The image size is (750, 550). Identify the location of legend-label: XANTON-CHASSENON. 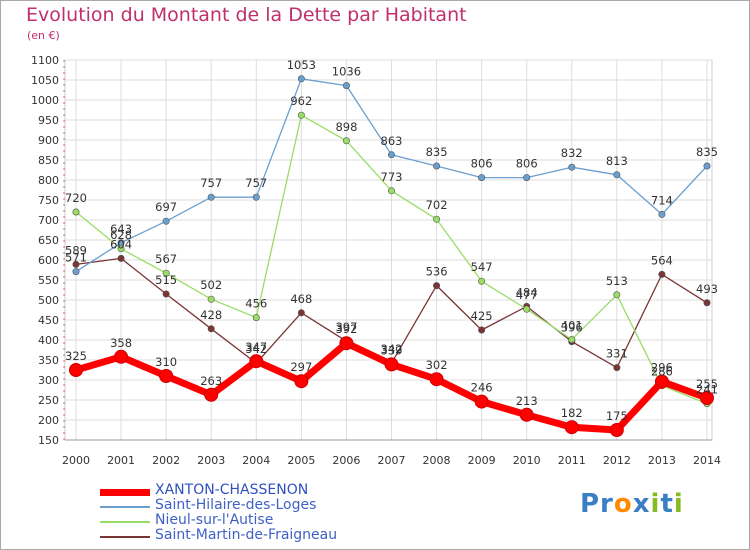
(232, 490).